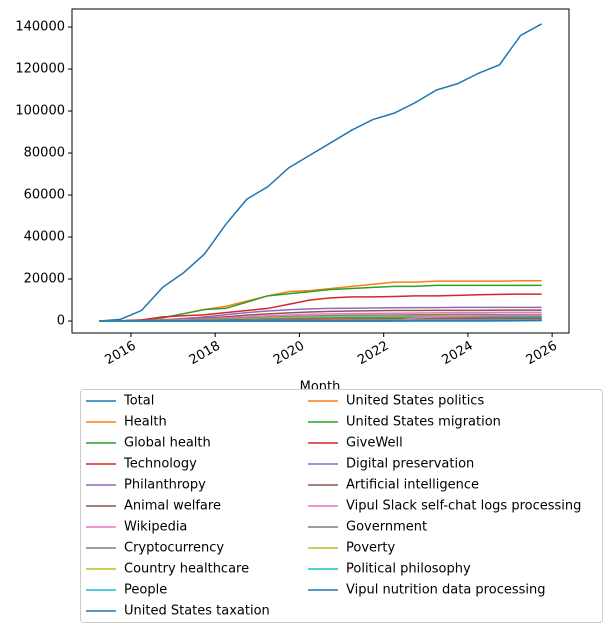 The image size is (613, 633). What do you see at coordinates (172, 506) in the screenshot?
I see `legend-label: Animal welfare` at bounding box center [172, 506].